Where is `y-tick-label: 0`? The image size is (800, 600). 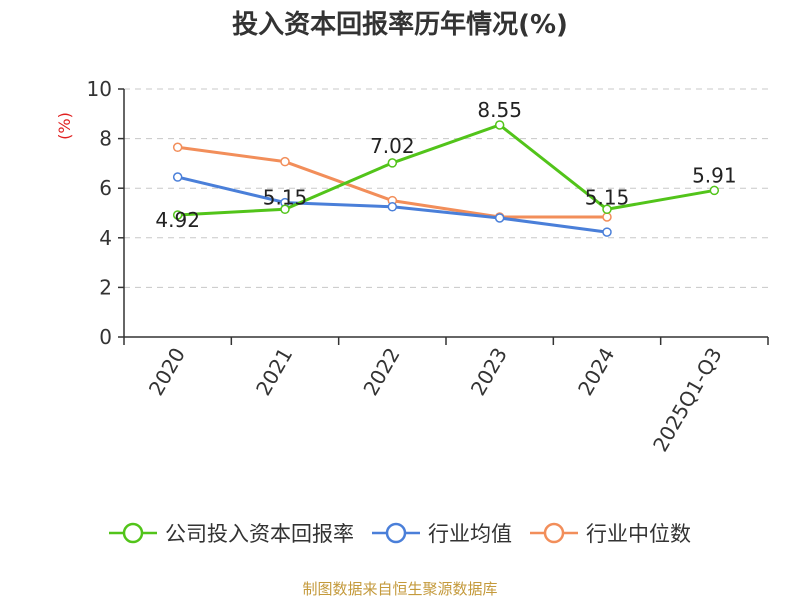 y-tick-label: 0 is located at coordinates (105, 337).